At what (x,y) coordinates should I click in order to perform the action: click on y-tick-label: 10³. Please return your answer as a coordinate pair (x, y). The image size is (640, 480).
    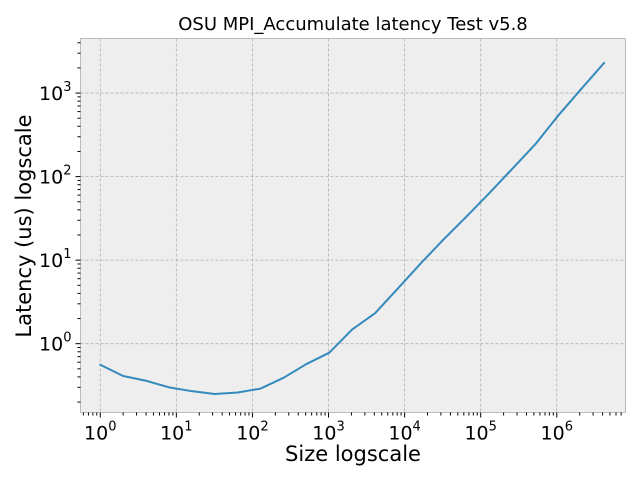
    Looking at the image, I should click on (55, 92).